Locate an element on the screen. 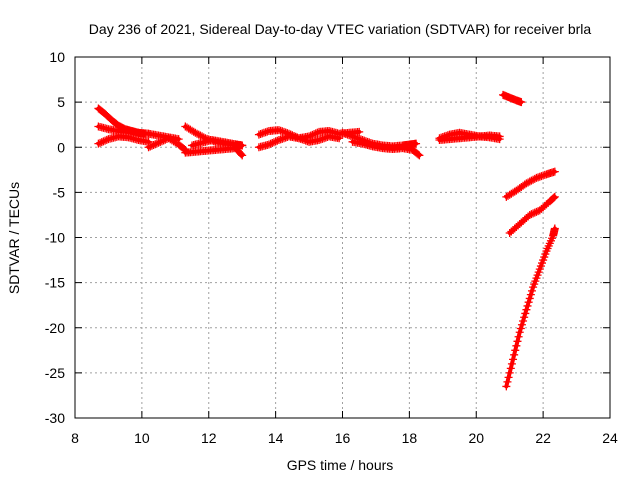 Image resolution: width=640 pixels, height=480 pixels. y-tick-label: -10 is located at coordinates (55, 238).